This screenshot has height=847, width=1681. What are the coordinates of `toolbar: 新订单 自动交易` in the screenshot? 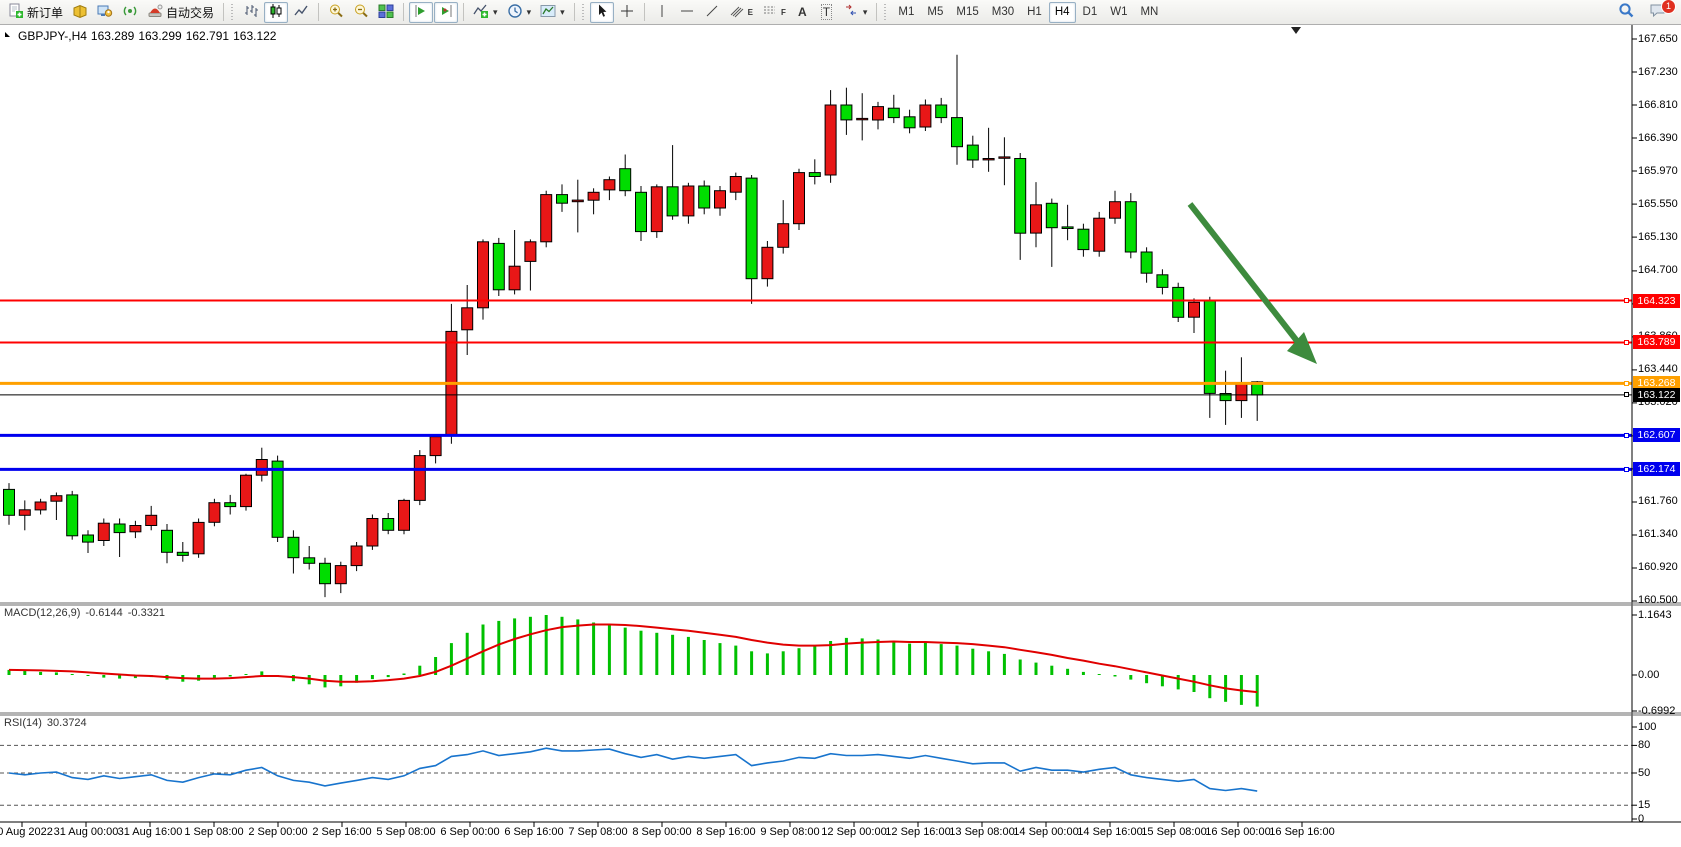 It's located at (840, 12).